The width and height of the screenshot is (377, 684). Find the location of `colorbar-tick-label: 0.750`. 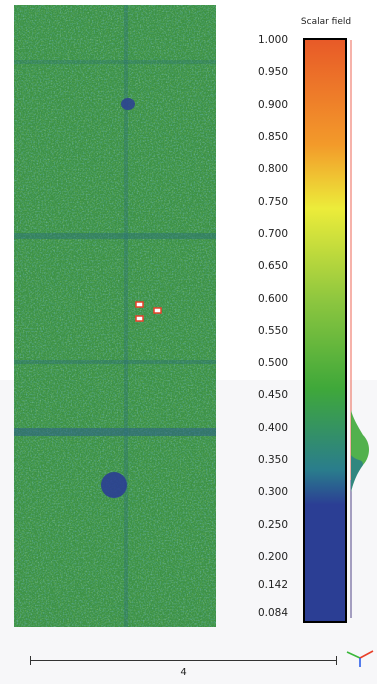

colorbar-tick-label: 0.750 is located at coordinates (272, 201).